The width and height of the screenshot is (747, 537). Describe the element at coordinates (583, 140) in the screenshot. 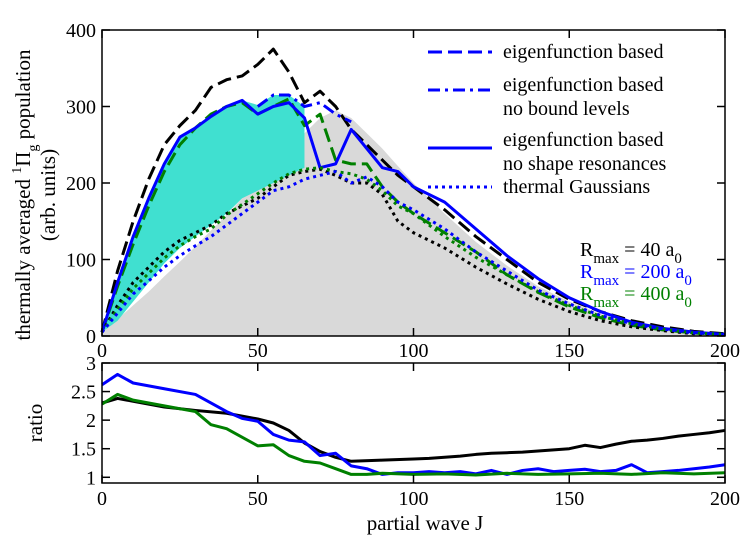

I see `legend-label-no-shape-1: eigenfunction based` at that location.